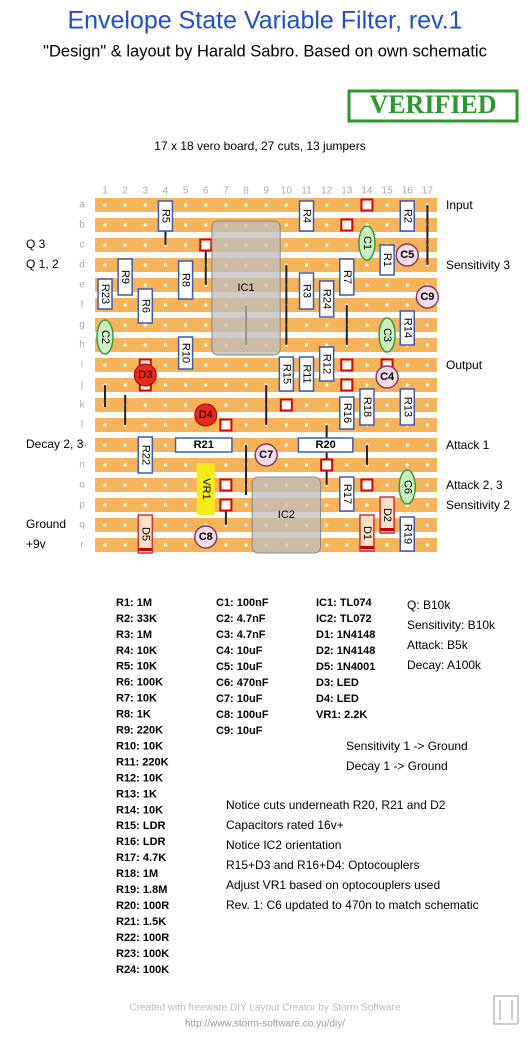 Image resolution: width=531 pixels, height=1038 pixels. I want to click on right-label: Input, so click(459, 205).